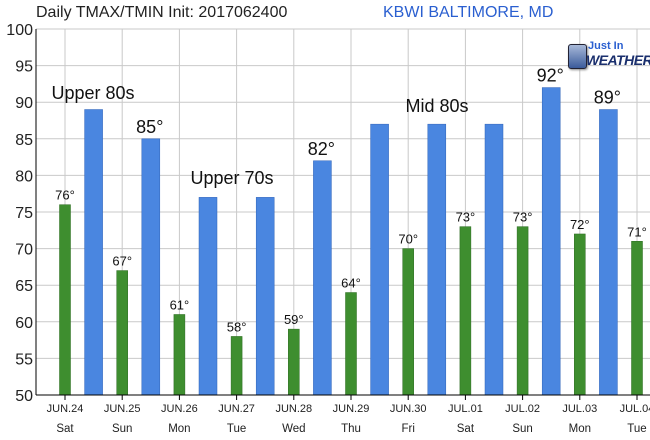 The image size is (650, 440). I want to click on y-tick-label: 90, so click(24, 103).